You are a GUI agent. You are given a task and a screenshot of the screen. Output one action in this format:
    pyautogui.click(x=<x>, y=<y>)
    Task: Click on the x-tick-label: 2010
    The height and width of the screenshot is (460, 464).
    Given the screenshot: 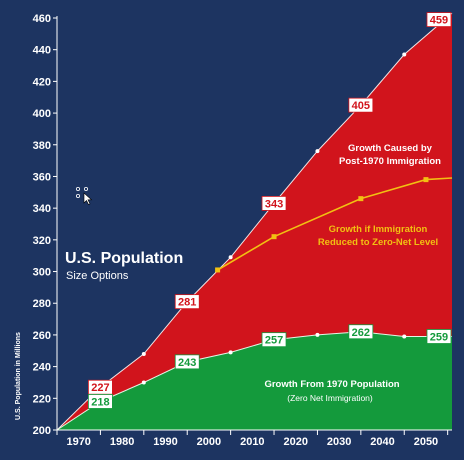 What is the action you would take?
    pyautogui.click(x=252, y=442)
    